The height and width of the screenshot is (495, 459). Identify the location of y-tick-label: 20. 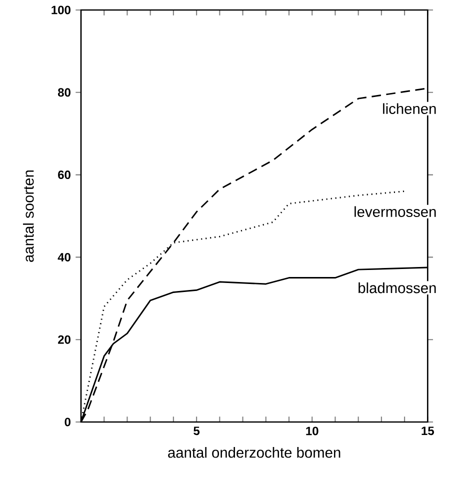
(64, 339).